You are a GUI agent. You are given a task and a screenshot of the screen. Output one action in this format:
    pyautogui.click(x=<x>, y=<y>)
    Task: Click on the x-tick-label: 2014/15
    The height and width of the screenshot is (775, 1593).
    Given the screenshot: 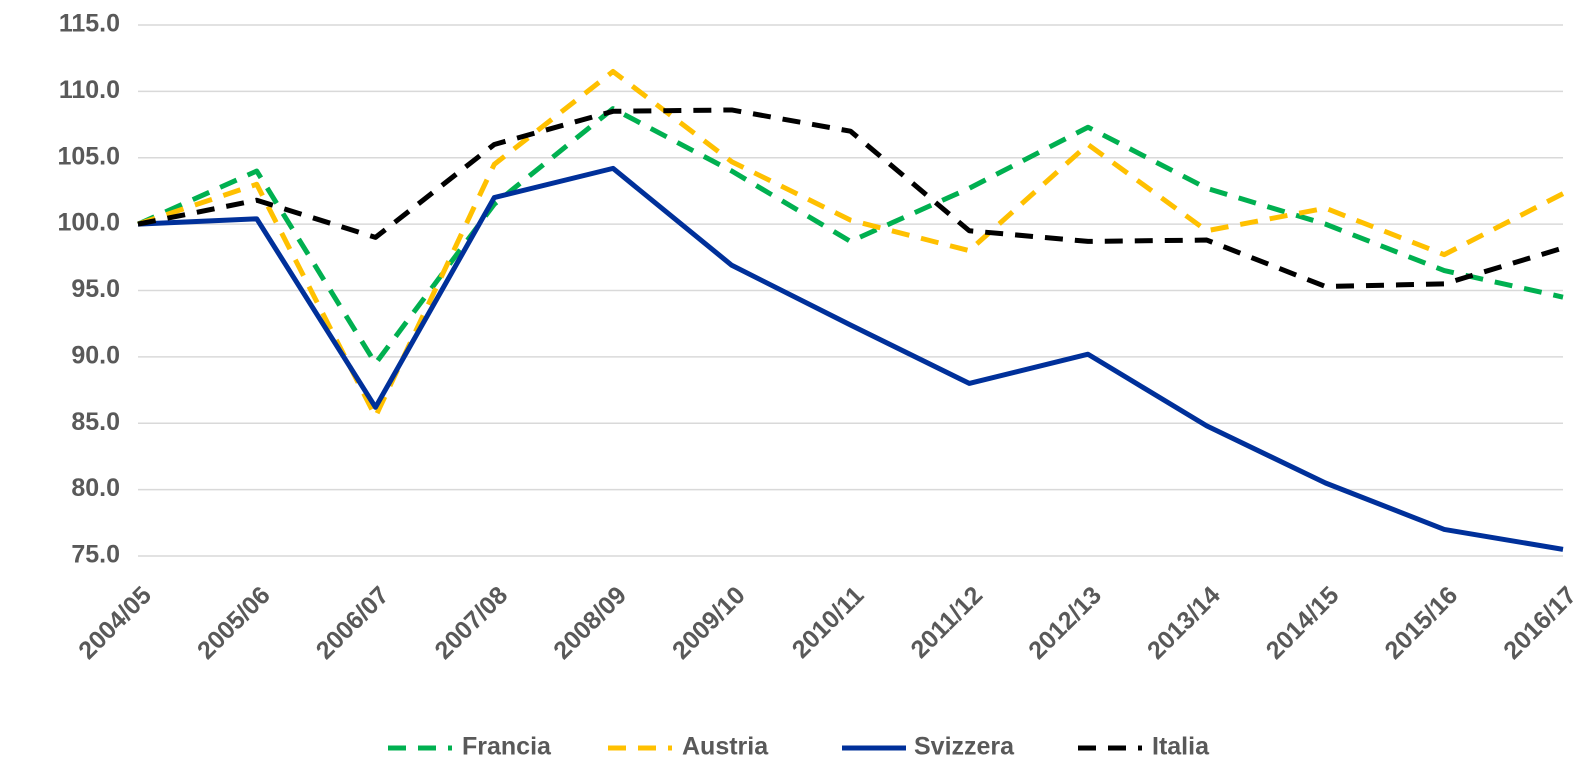 What is the action you would take?
    pyautogui.click(x=1303, y=623)
    